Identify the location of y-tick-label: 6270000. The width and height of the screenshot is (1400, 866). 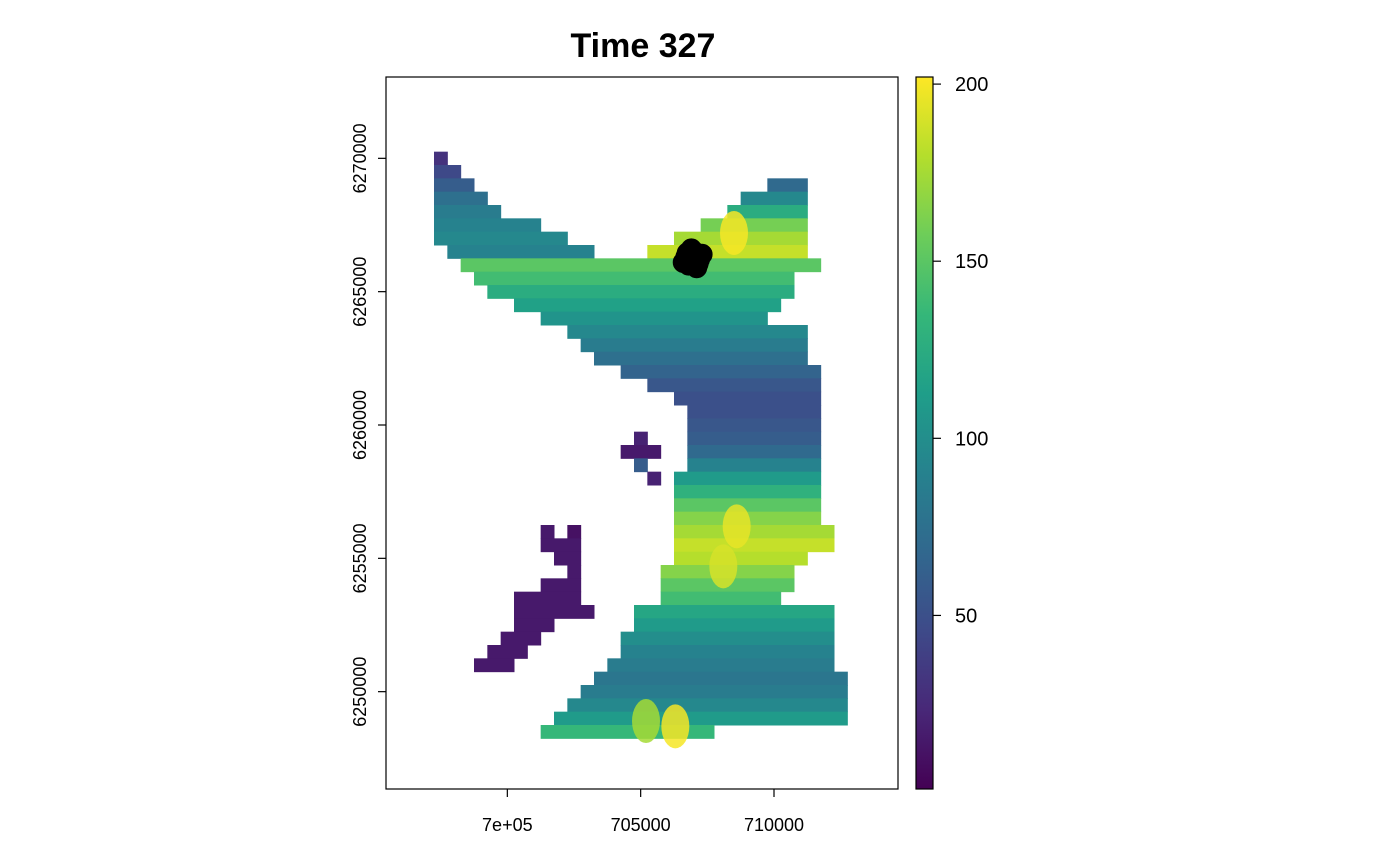
(360, 158).